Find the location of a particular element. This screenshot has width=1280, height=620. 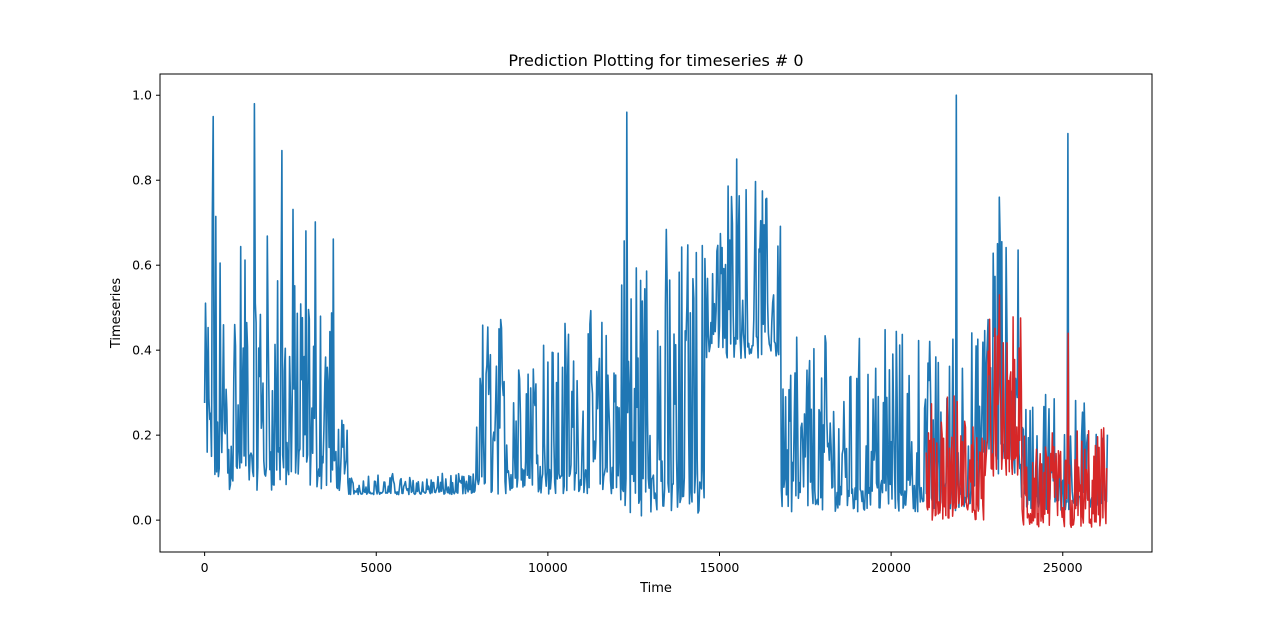

y-axis: 0.0 0.2 0.4 0.6 0.8 1.0 is located at coordinates (146, 308).